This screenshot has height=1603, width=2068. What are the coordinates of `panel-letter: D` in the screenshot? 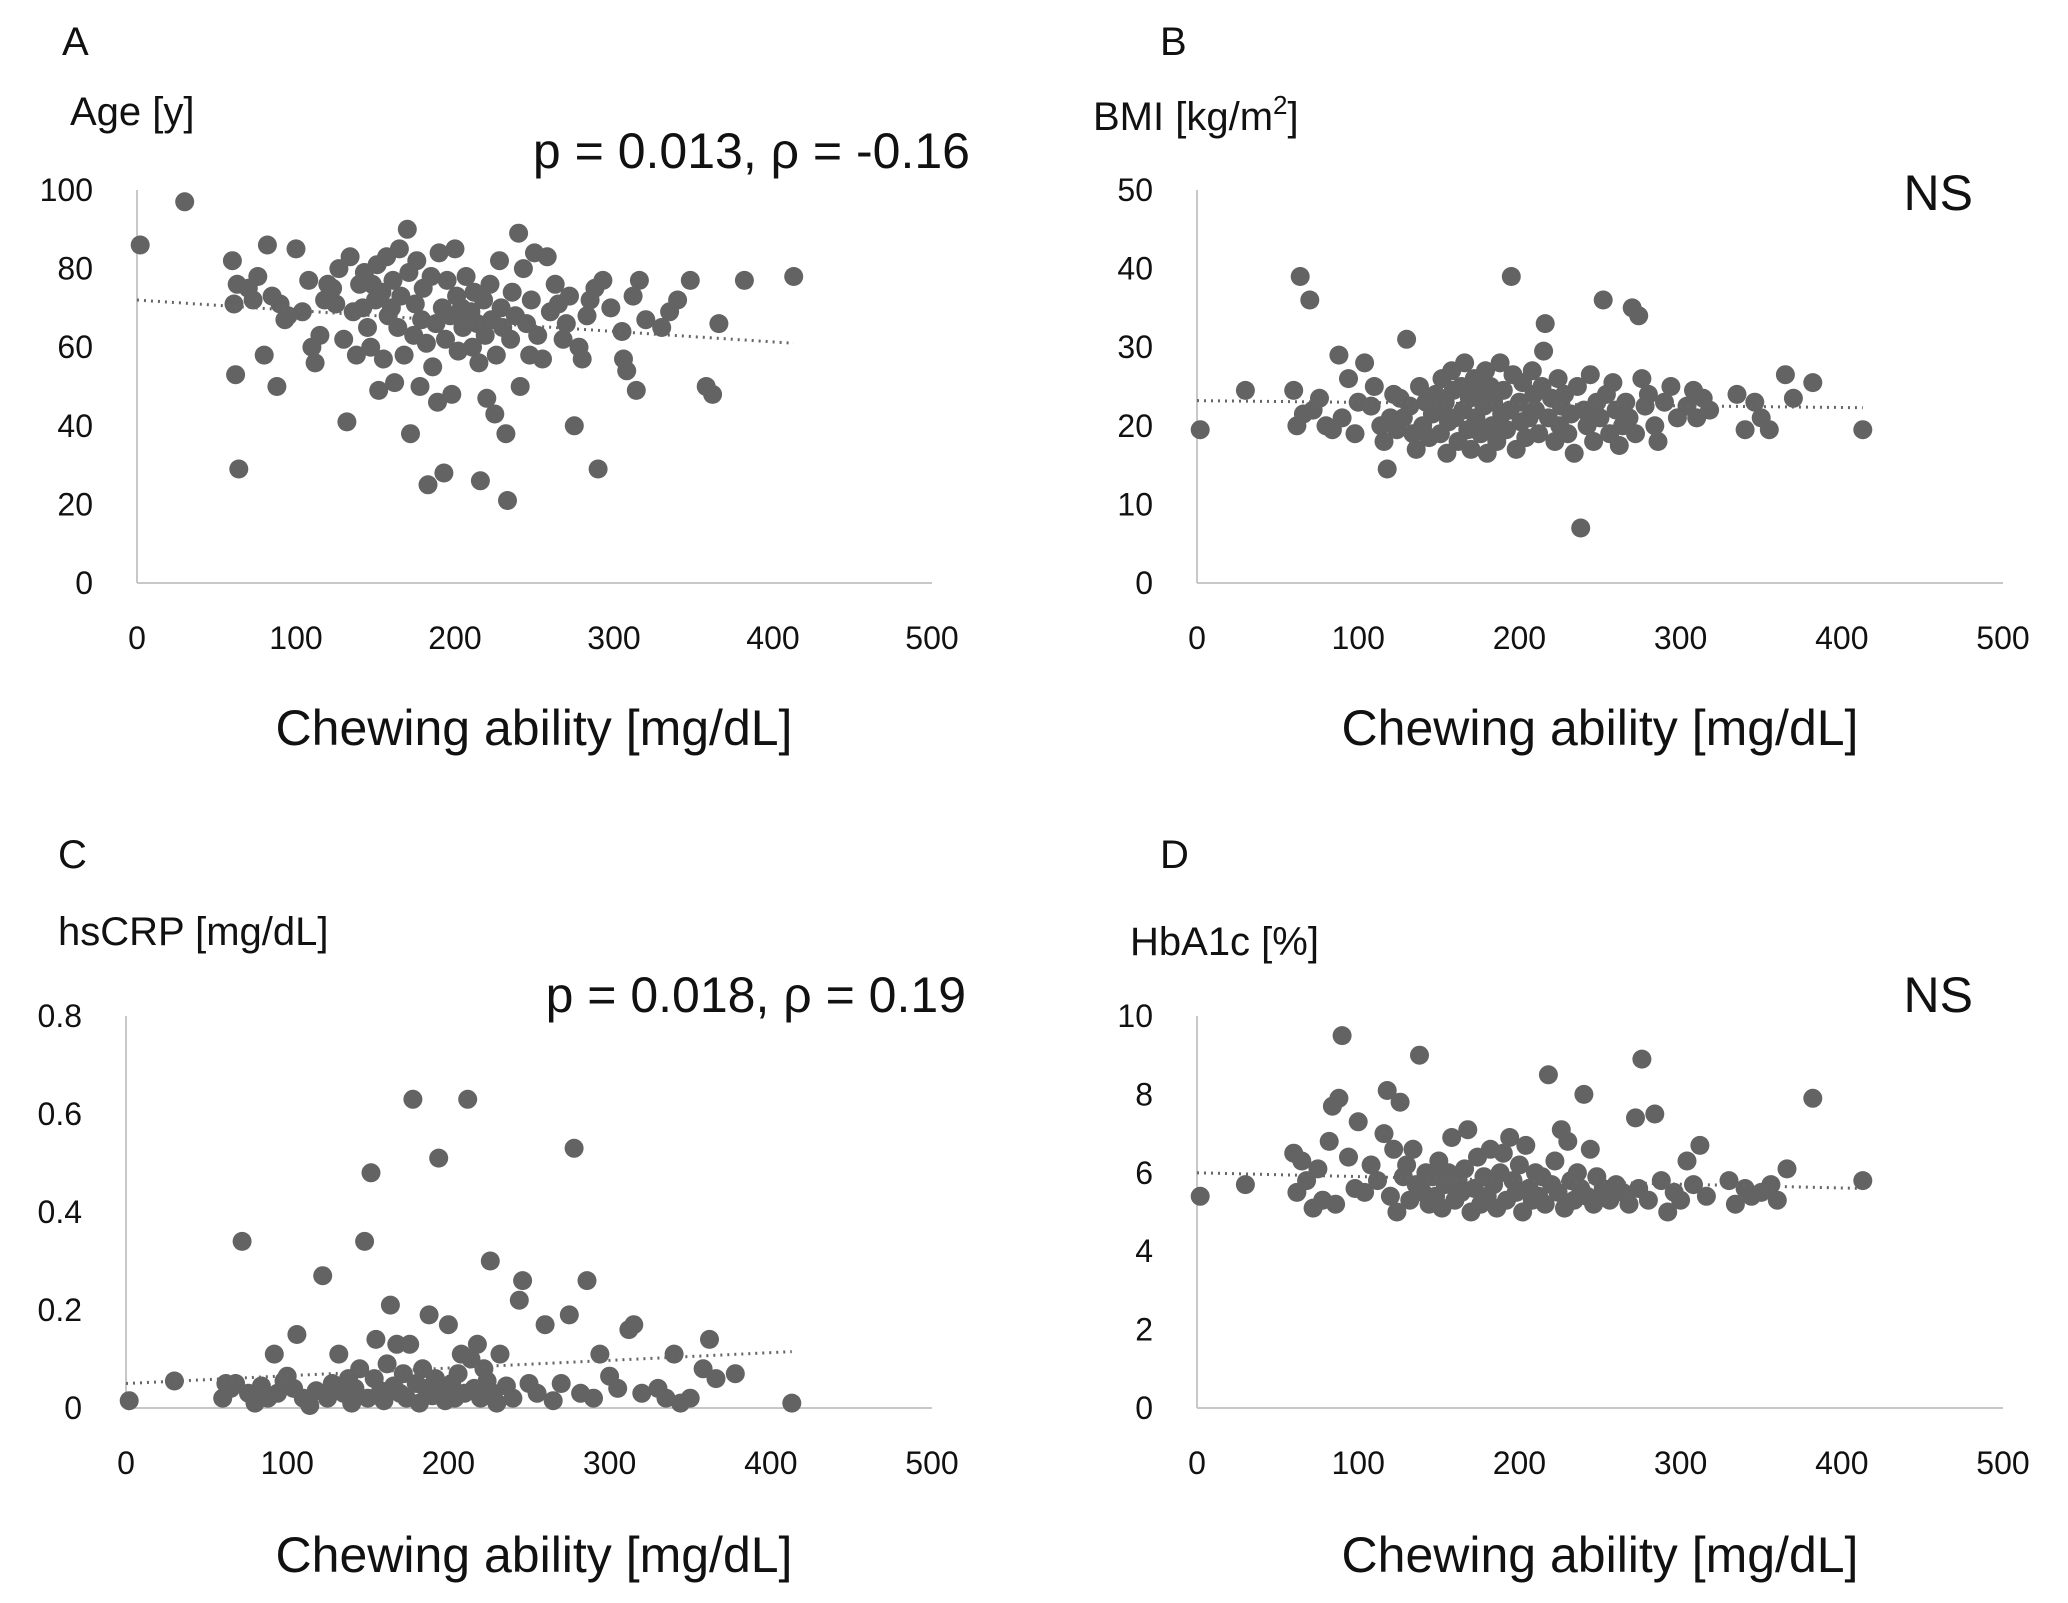 It's located at (1174, 855).